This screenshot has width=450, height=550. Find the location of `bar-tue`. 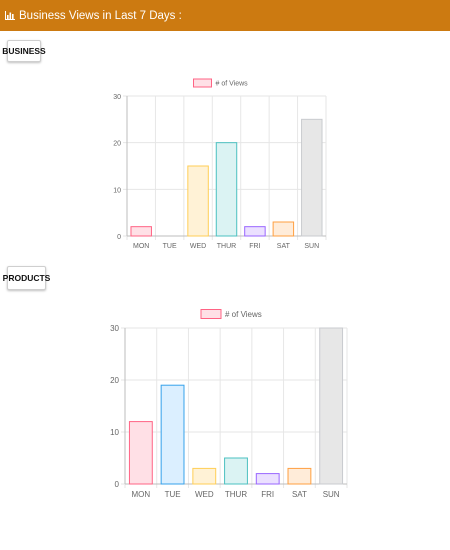

bar-tue is located at coordinates (172, 434).